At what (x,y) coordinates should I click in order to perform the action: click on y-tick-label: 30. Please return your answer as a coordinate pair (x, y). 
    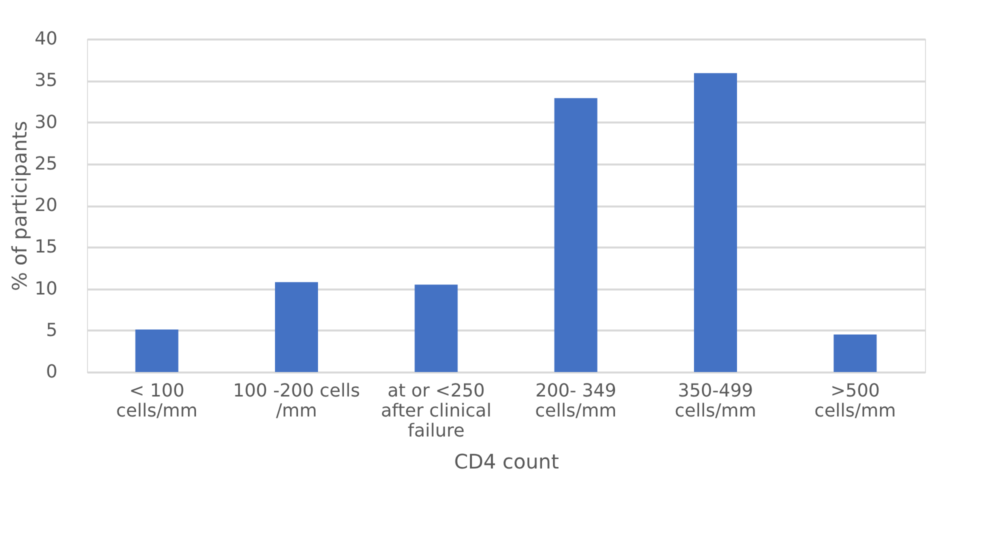
    Looking at the image, I should click on (46, 122).